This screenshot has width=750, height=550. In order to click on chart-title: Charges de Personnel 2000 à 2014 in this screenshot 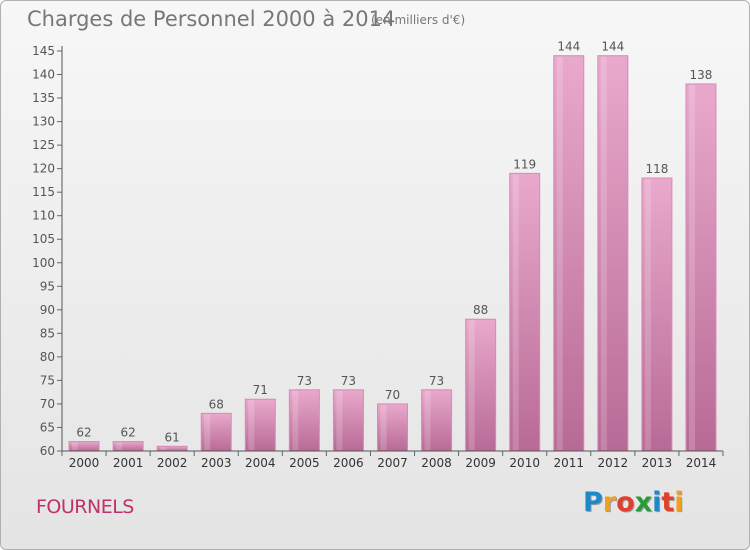, I will do `click(211, 19)`.